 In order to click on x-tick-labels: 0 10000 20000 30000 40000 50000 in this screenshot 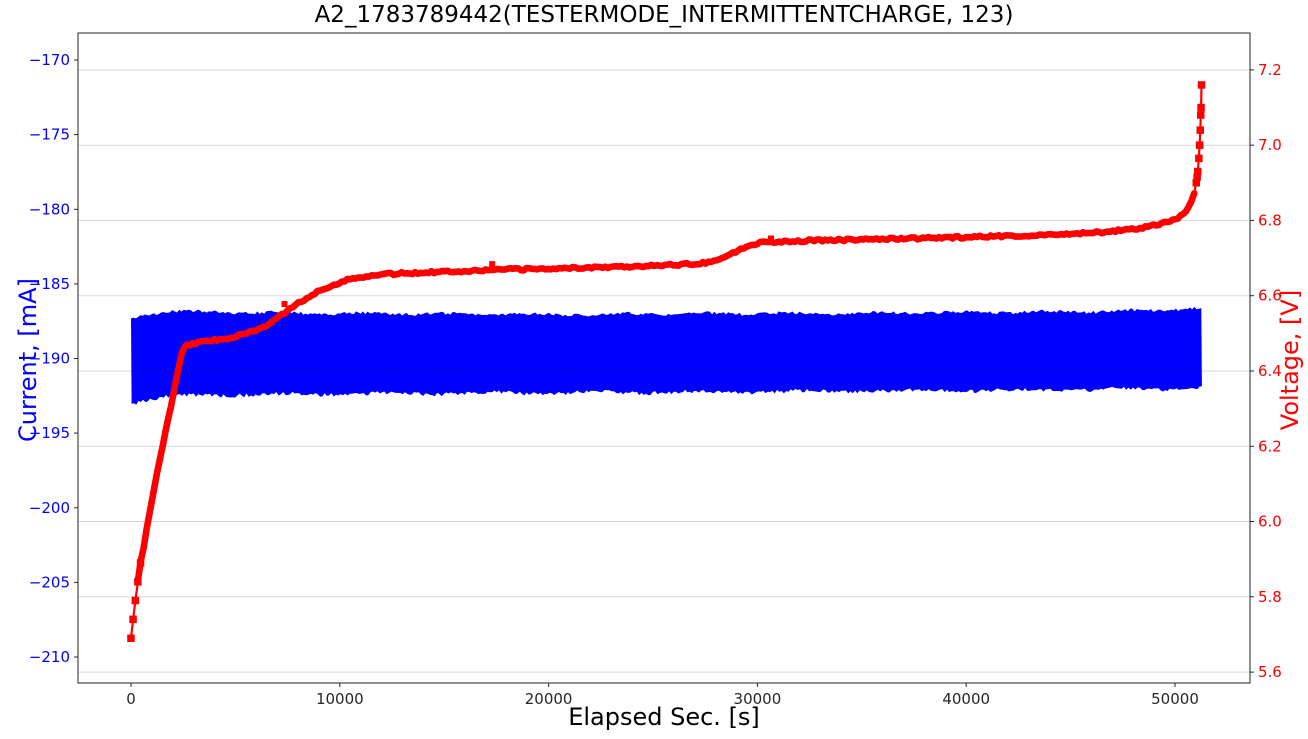, I will do `click(662, 699)`.